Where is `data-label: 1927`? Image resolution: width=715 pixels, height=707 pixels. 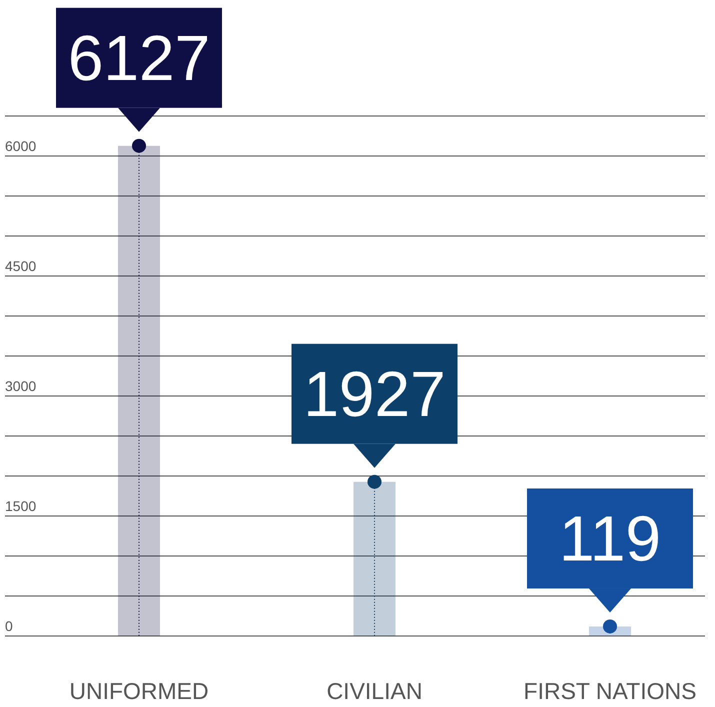
data-label: 1927 is located at coordinates (374, 394).